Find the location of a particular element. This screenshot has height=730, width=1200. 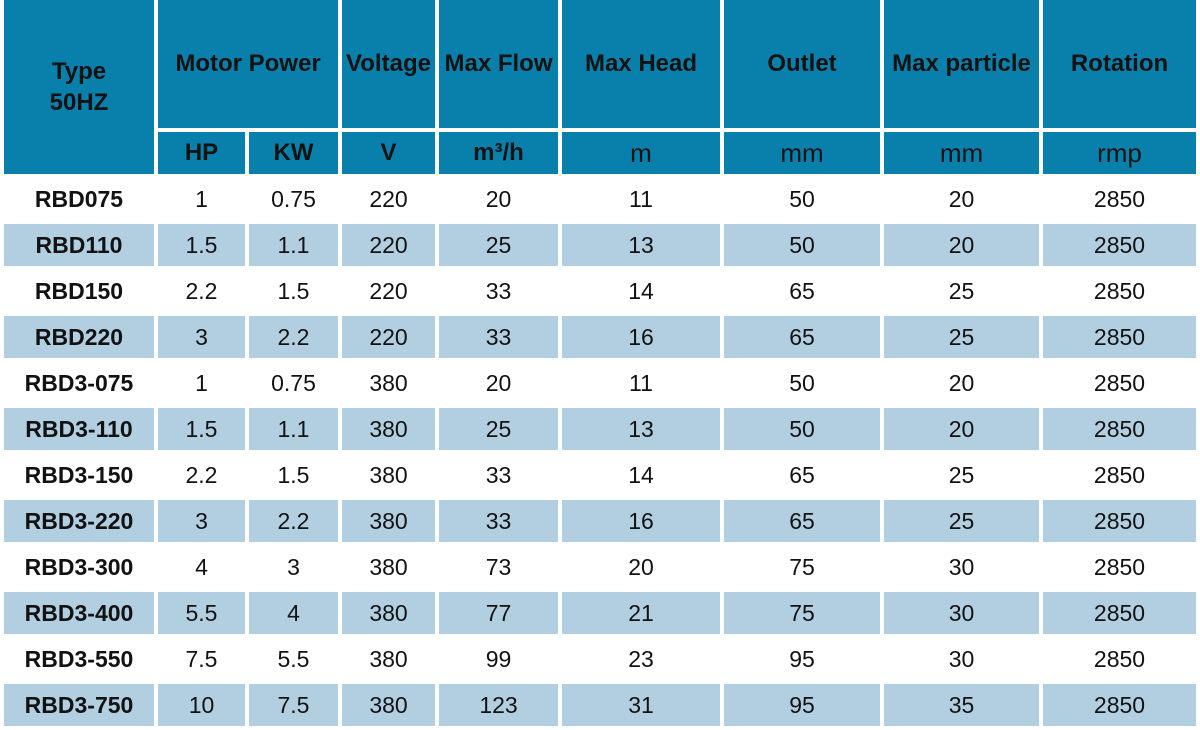

row-type-cell: RBD3-150 is located at coordinates (79, 475).